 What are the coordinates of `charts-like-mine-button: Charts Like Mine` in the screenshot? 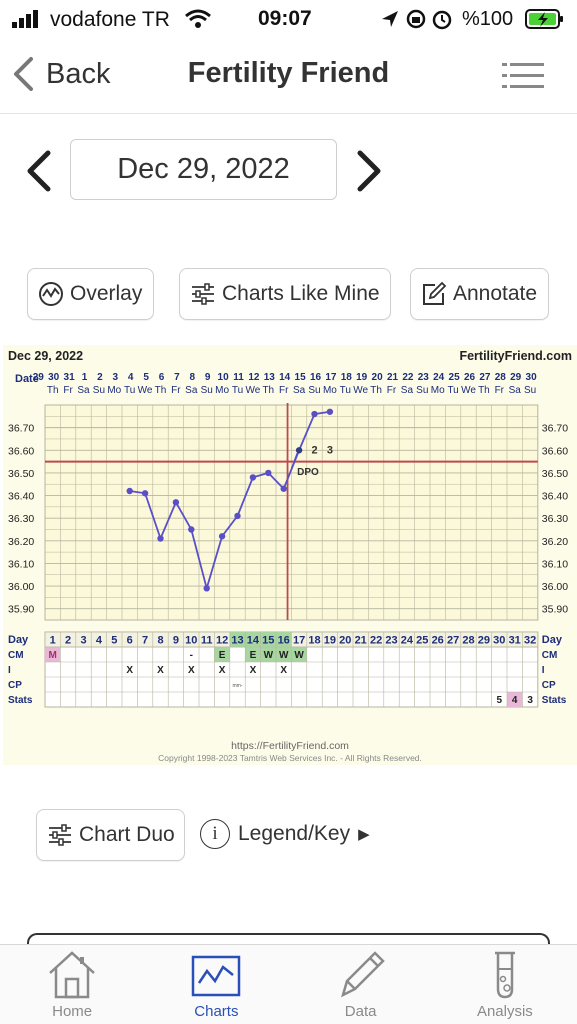 It's located at (285, 294).